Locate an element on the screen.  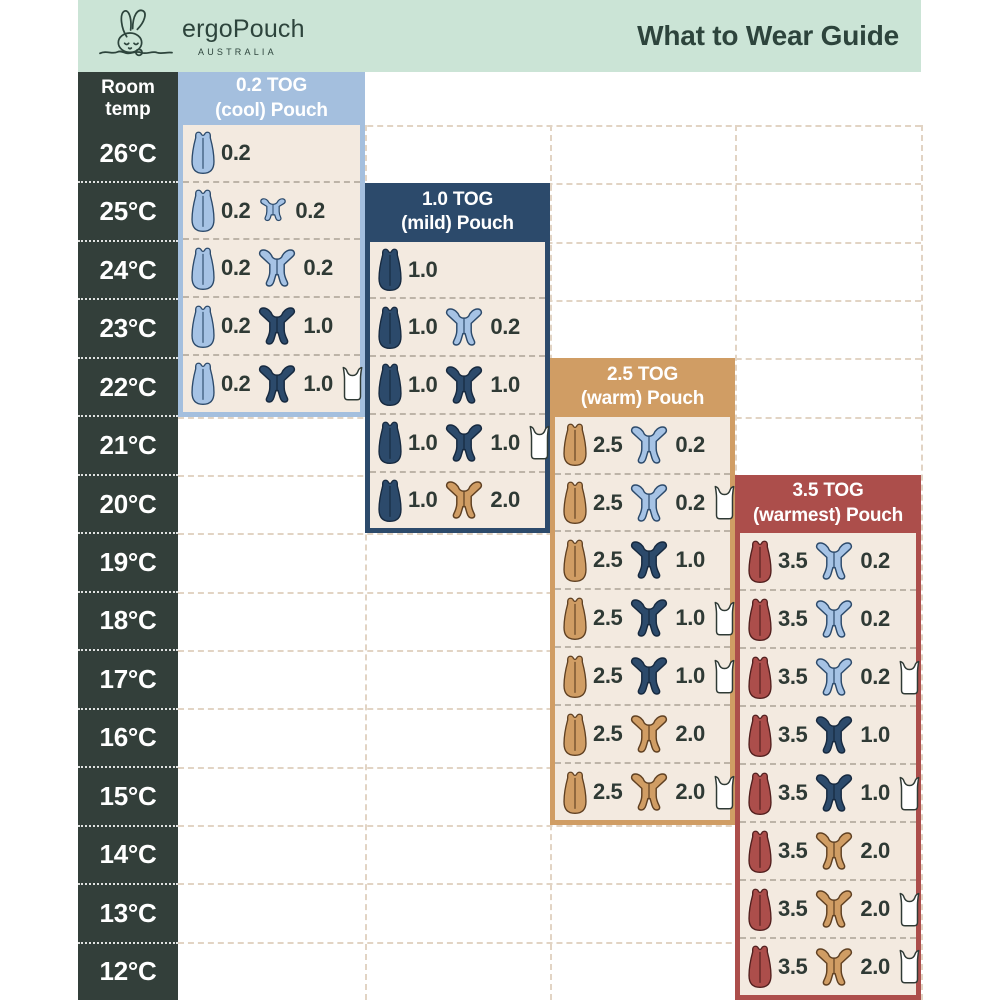
tog-3-5-header: 3.5 TOG (warmest) Pouch is located at coordinates (828, 504).